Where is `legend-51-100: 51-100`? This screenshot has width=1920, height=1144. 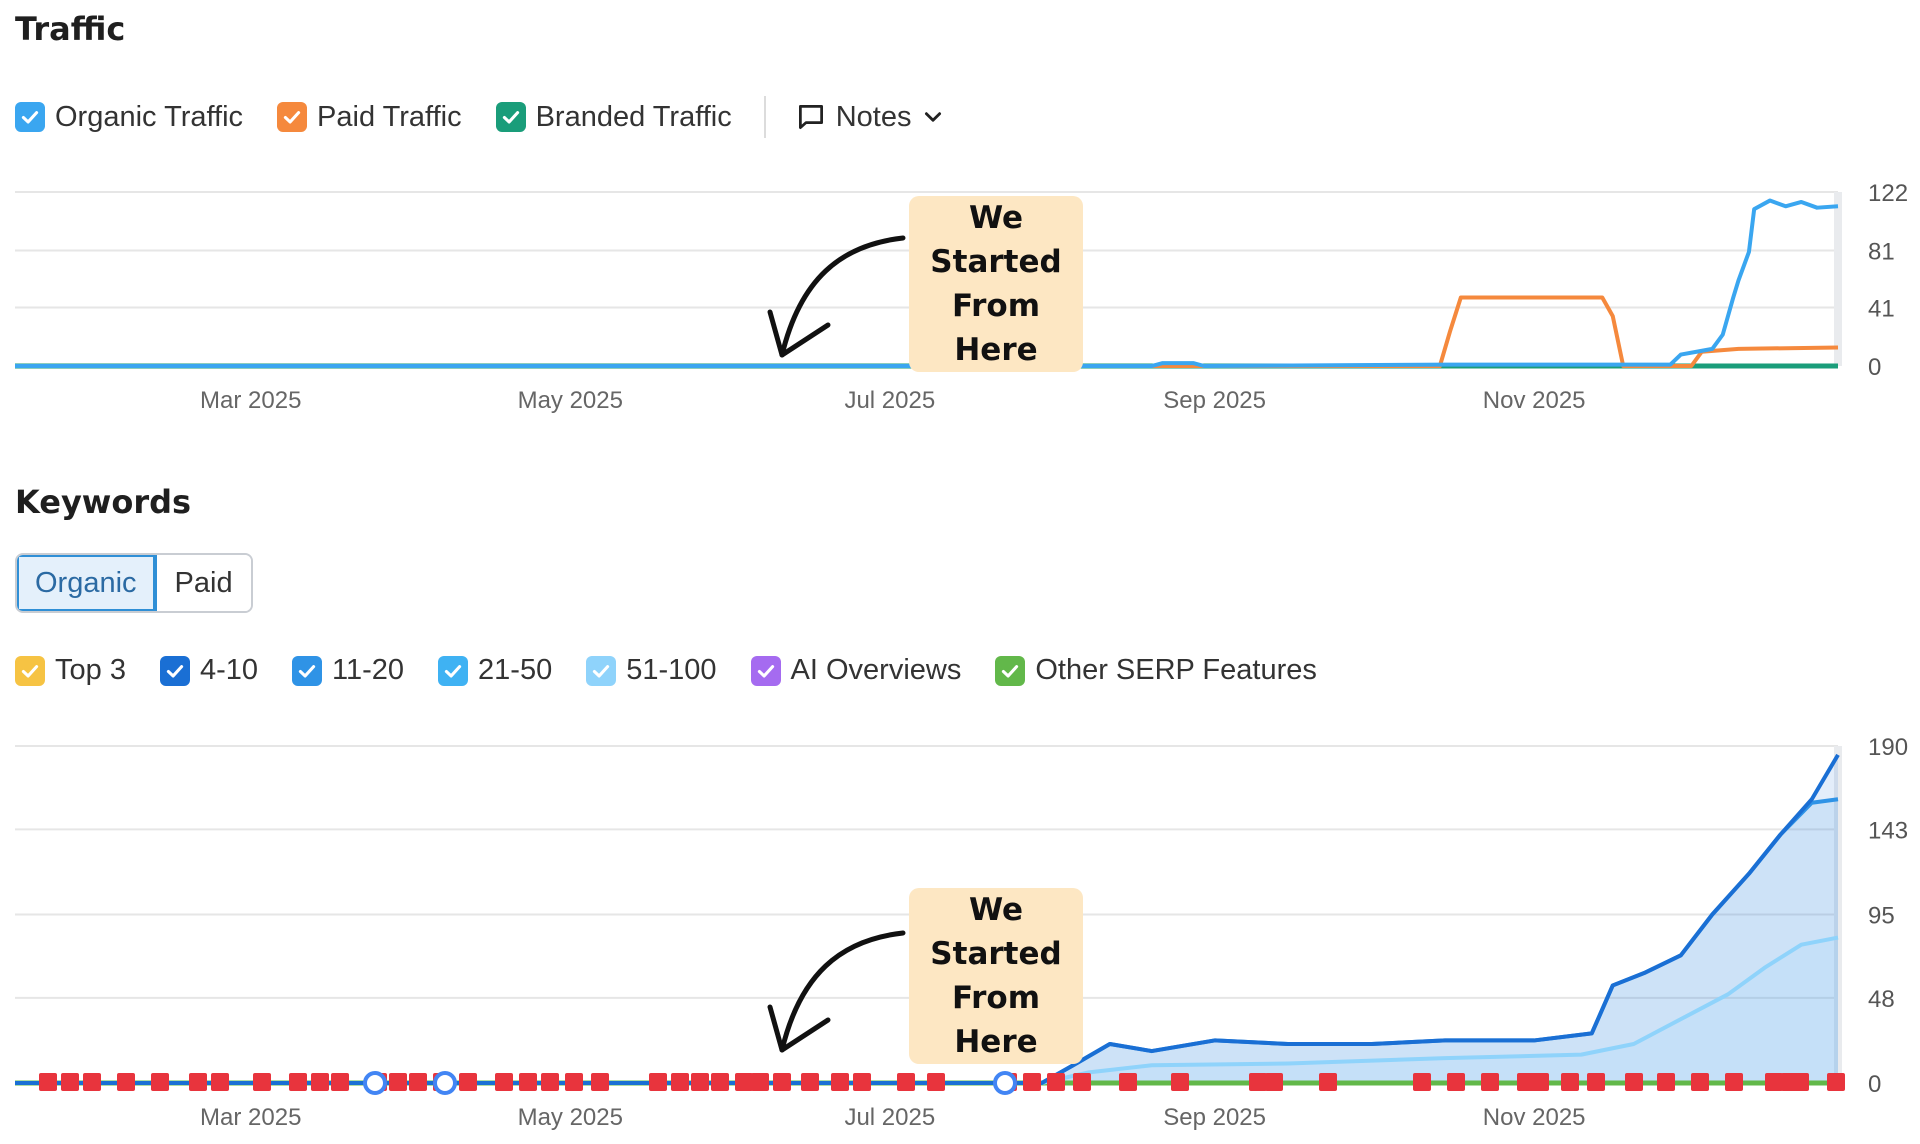
legend-51-100: 51-100 is located at coordinates (651, 670).